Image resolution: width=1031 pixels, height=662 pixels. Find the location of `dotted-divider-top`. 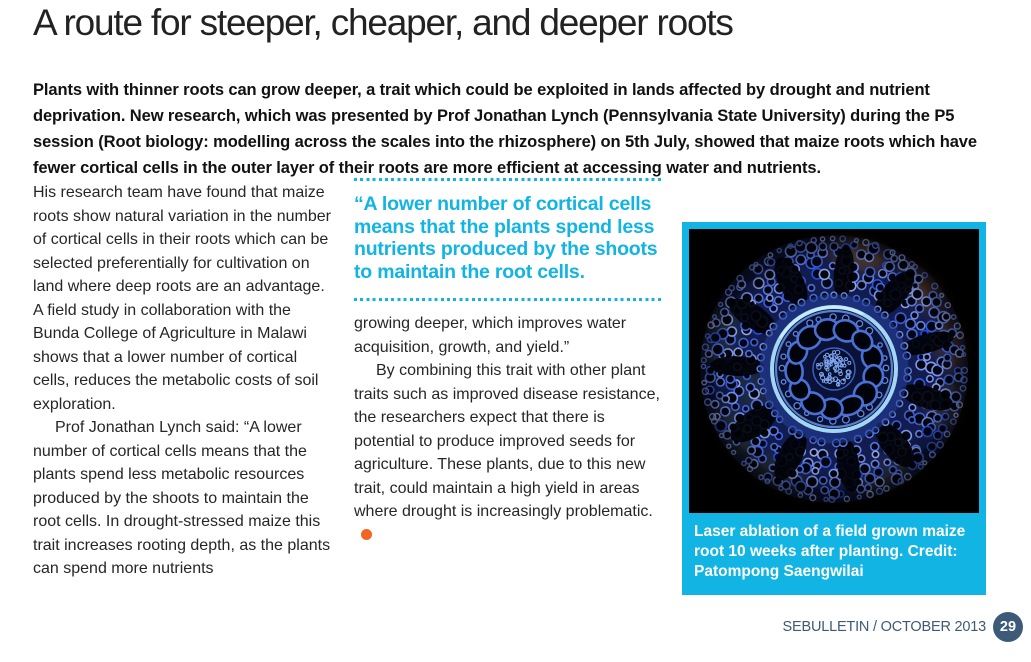

dotted-divider-top is located at coordinates (508, 179).